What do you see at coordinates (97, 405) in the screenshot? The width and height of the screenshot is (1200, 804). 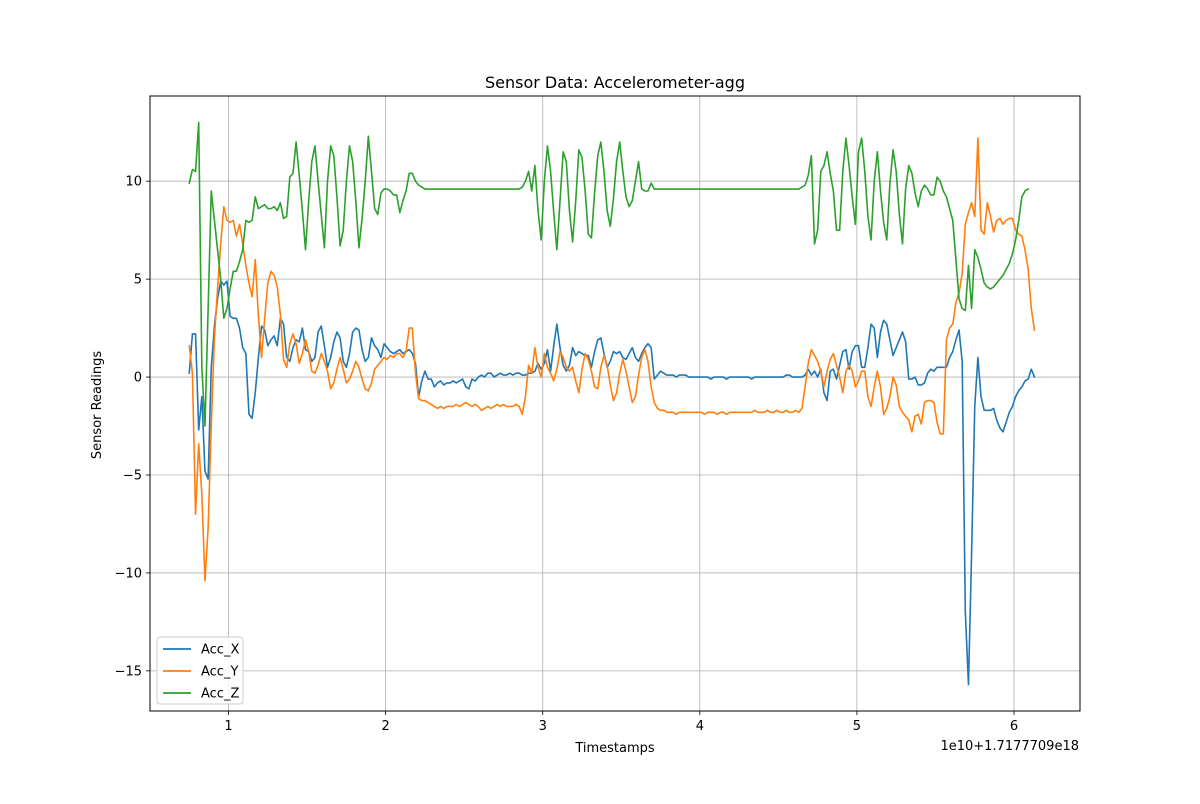 I see `y-axis-label: Sensor Readings` at bounding box center [97, 405].